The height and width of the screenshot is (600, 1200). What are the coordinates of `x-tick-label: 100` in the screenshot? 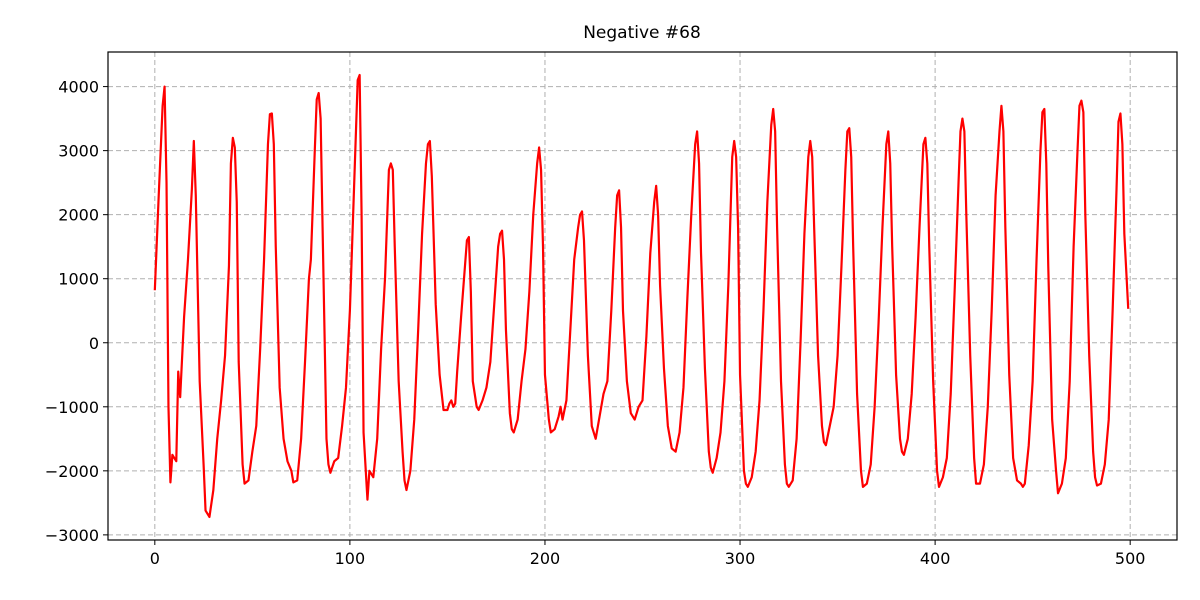 It's located at (350, 558).